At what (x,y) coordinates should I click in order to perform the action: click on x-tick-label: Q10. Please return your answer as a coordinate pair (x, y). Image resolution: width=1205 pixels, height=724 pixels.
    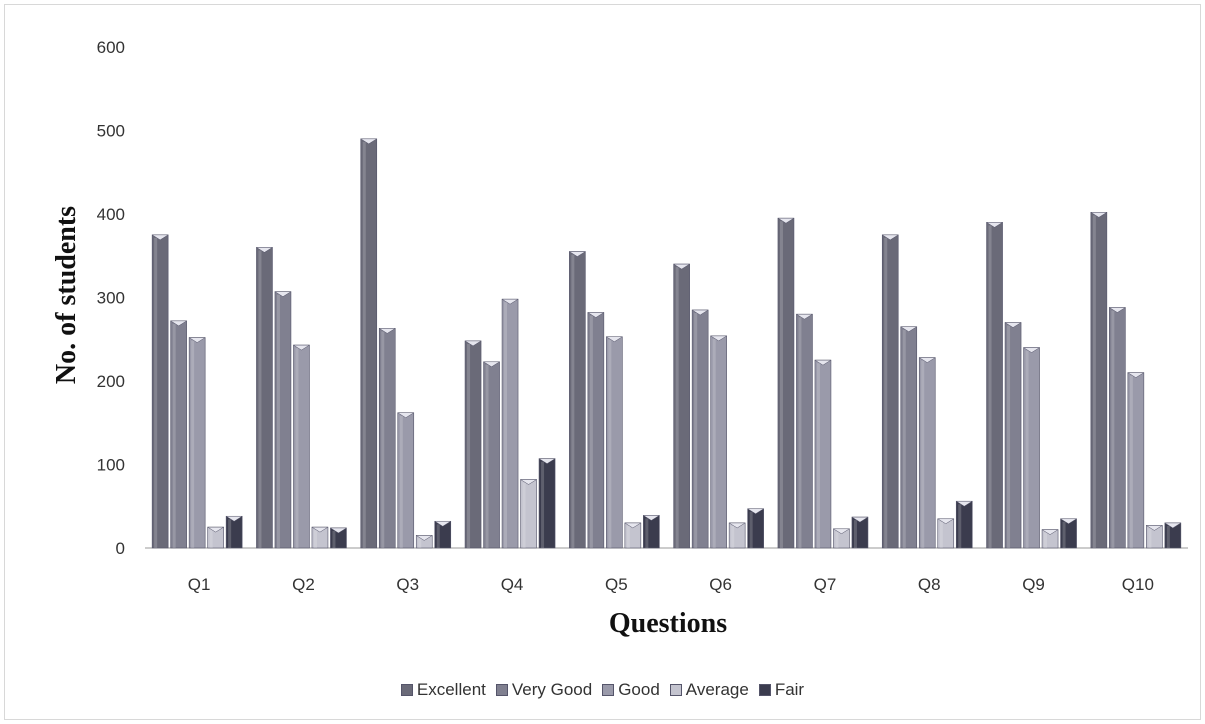
    Looking at the image, I should click on (1138, 584).